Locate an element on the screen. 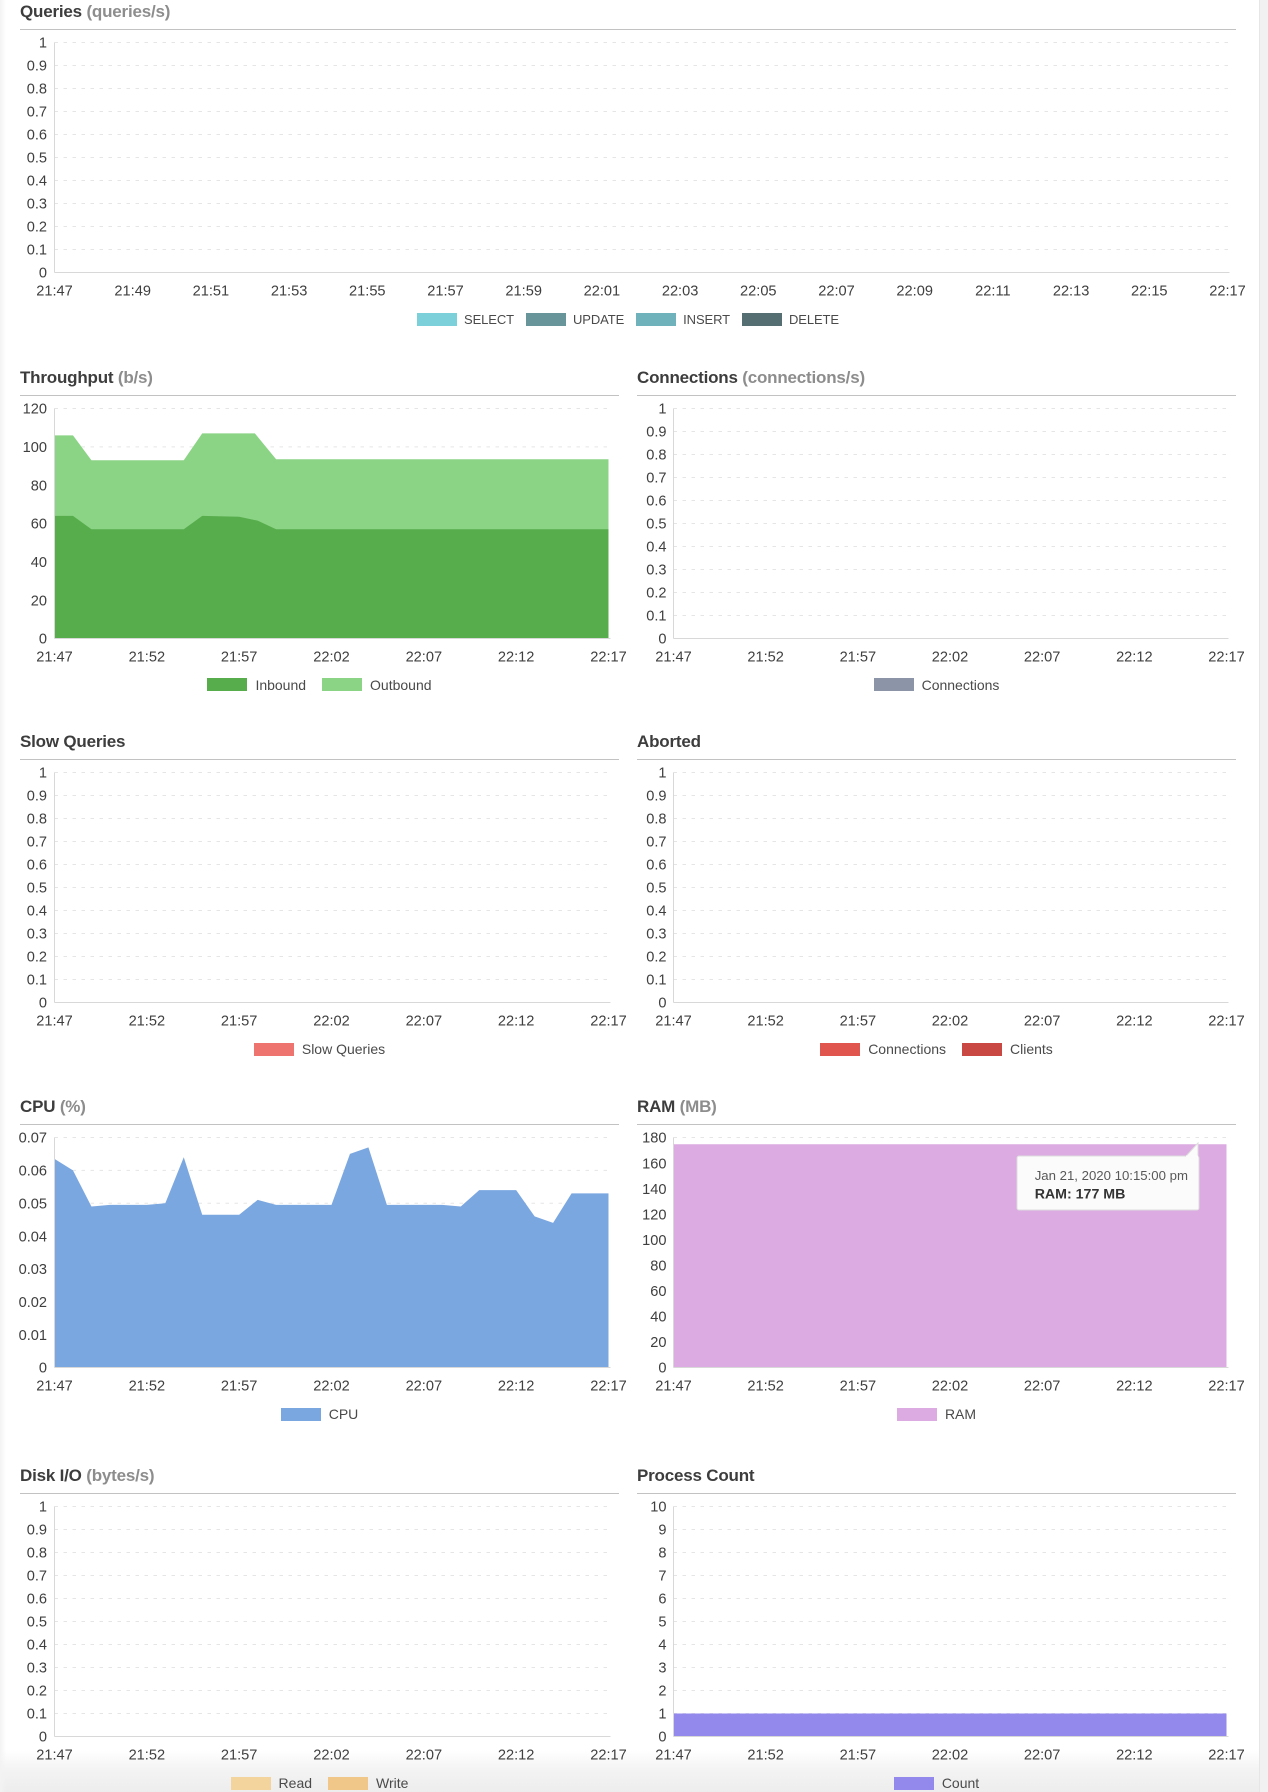  svg-text: Jan 21, 2020 10:15:00 pm is located at coordinates (1111, 1175).